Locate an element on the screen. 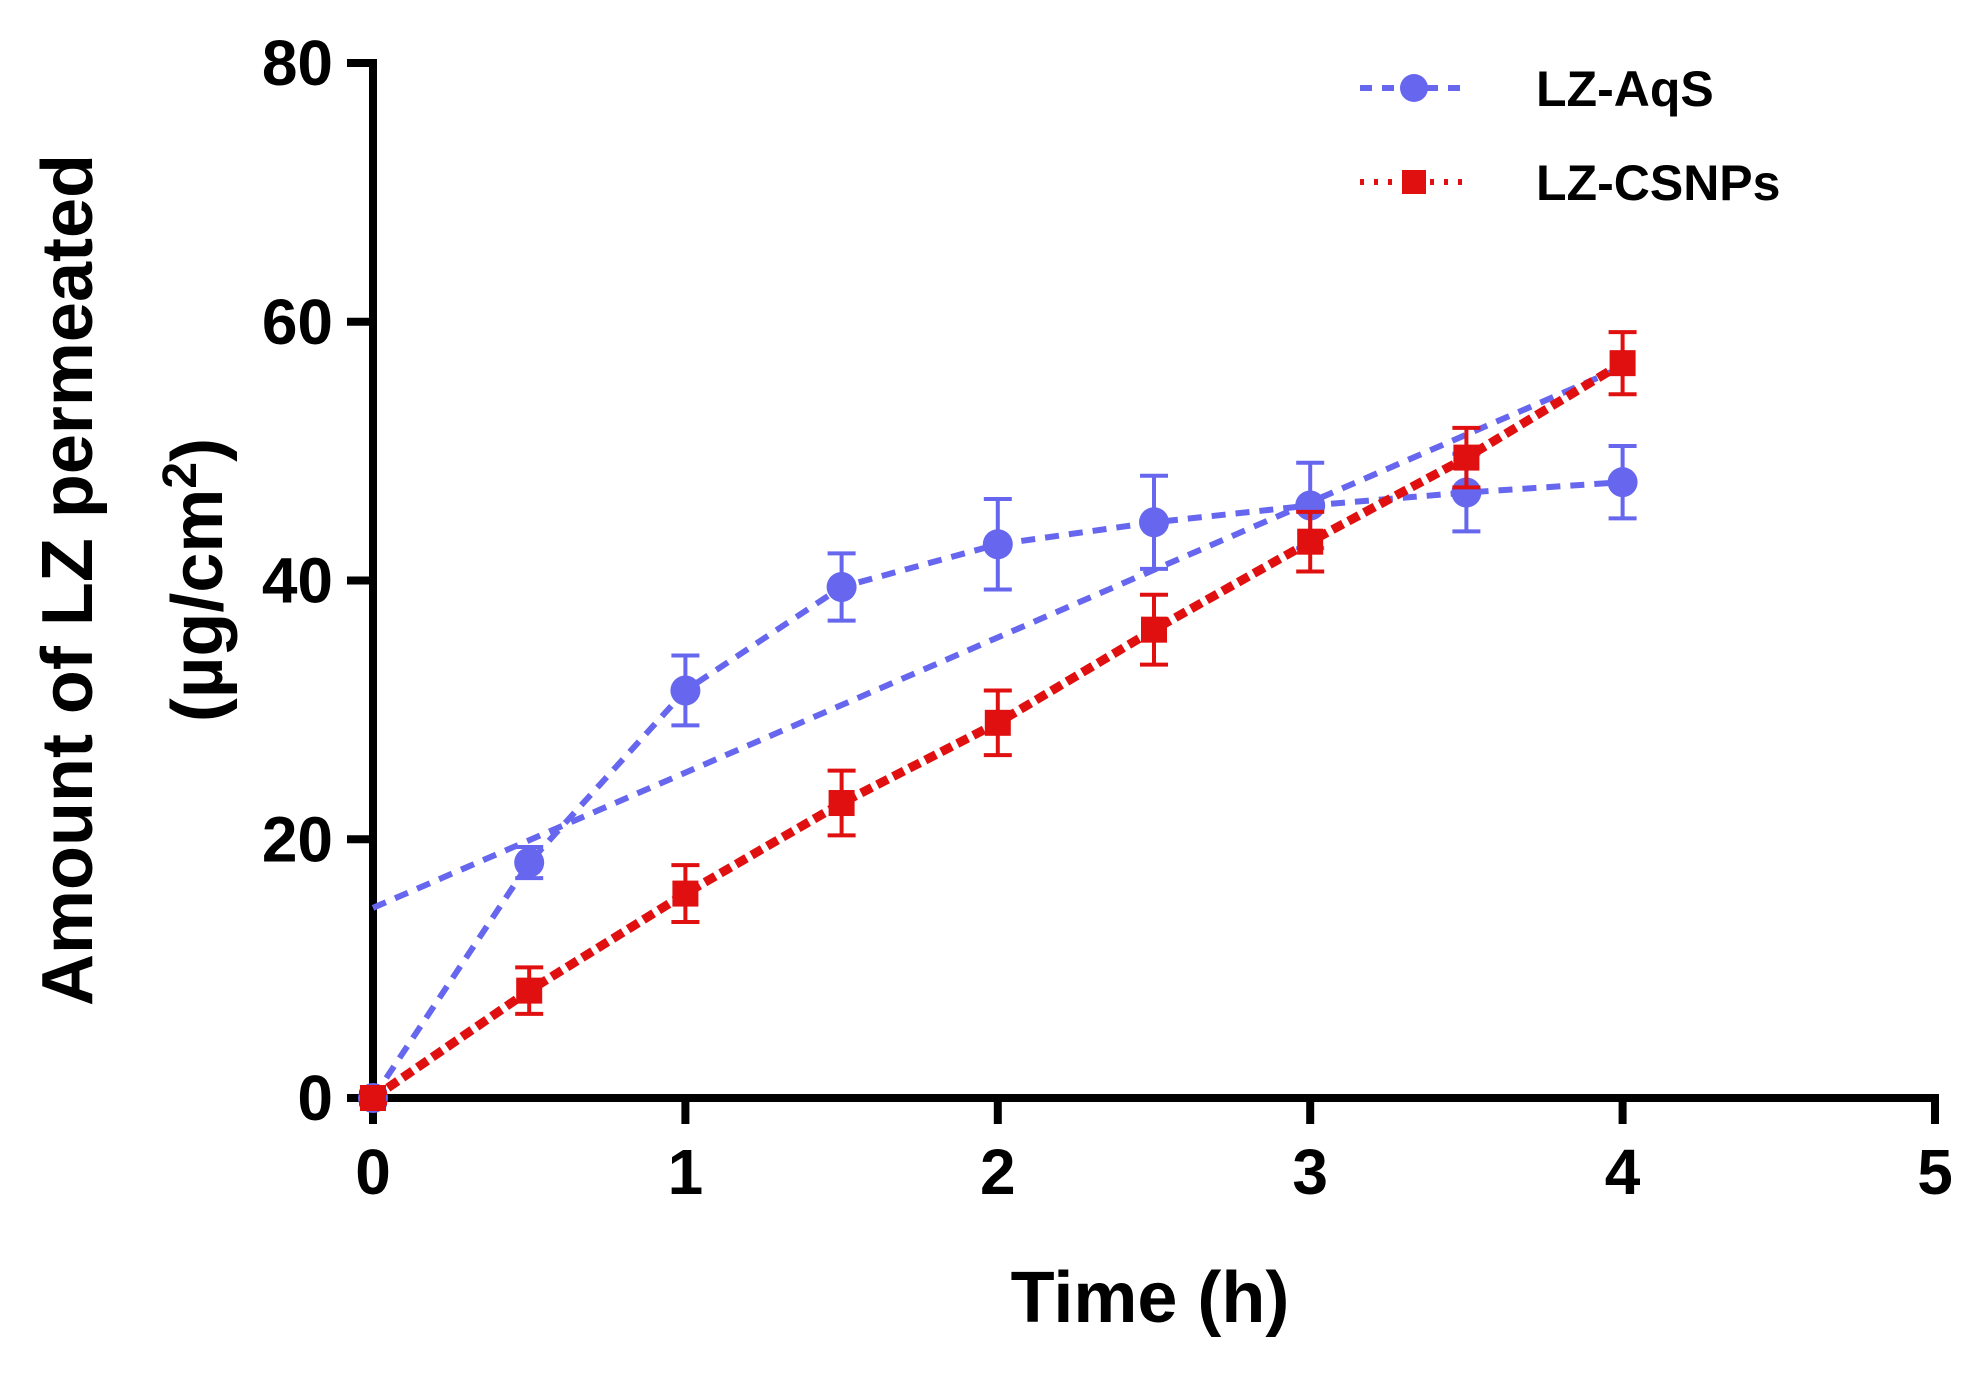 This screenshot has height=1376, width=1982. x-tick-label-1: 1 is located at coordinates (686, 1172).